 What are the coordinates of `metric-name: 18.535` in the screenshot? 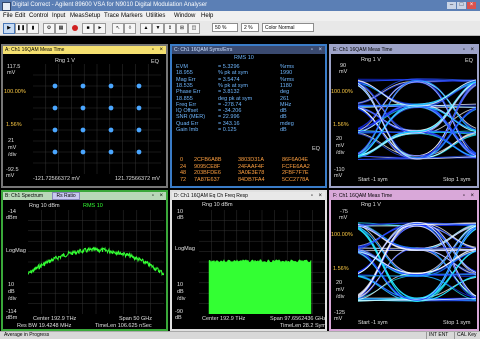 It's located at (184, 85).